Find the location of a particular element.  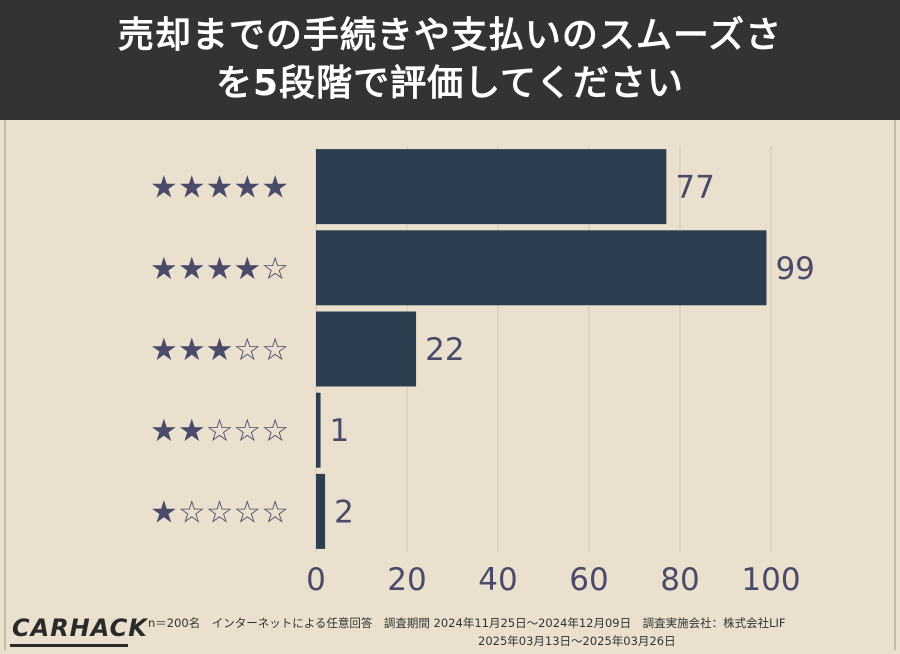

category-label-5: ★☆☆☆☆ is located at coordinates (219, 512).